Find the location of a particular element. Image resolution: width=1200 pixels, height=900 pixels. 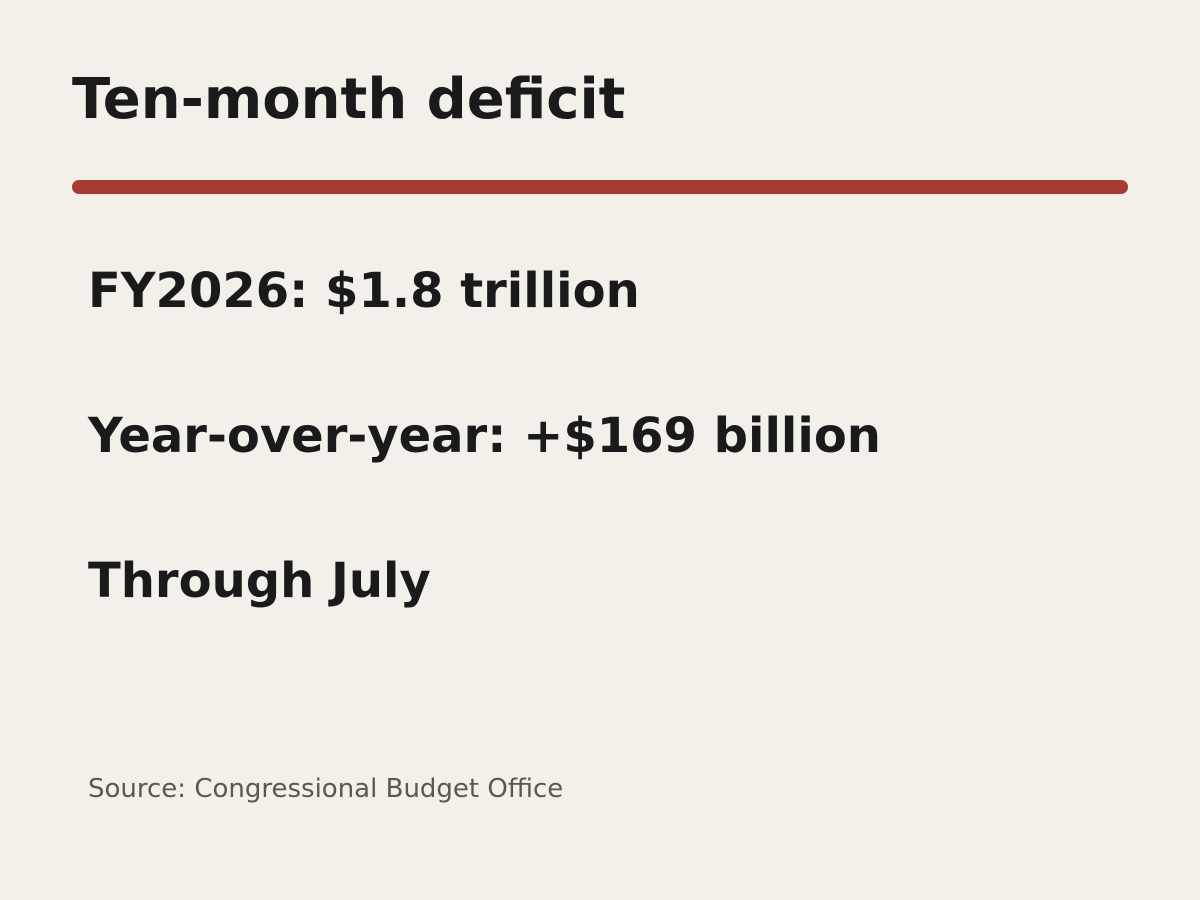

source-note: Source: Congressional Budget Office is located at coordinates (326, 789).